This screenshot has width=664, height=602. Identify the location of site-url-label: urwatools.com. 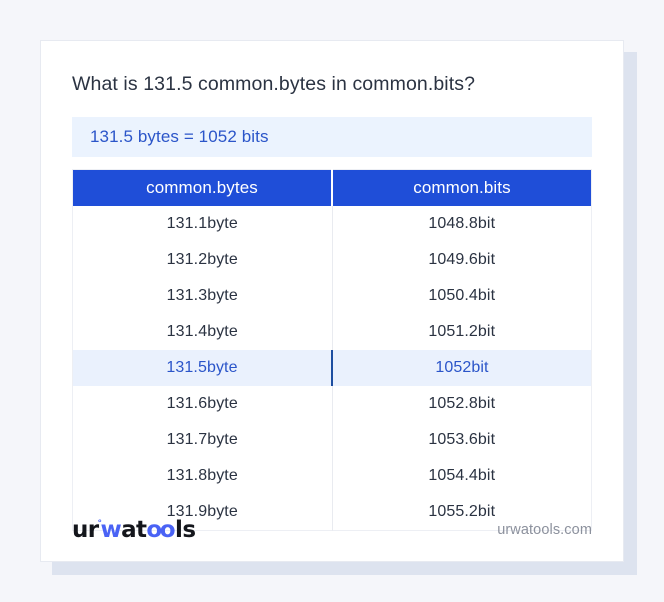
(544, 530).